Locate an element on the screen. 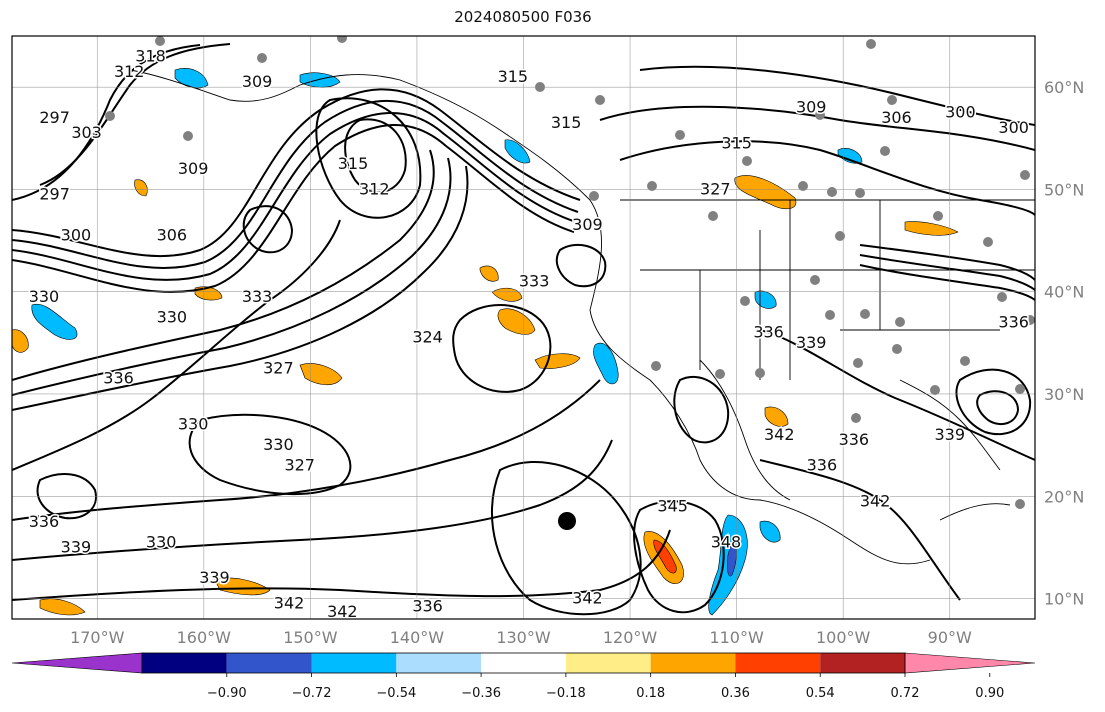 The image size is (1105, 712). storm-center-marker is located at coordinates (567, 521).